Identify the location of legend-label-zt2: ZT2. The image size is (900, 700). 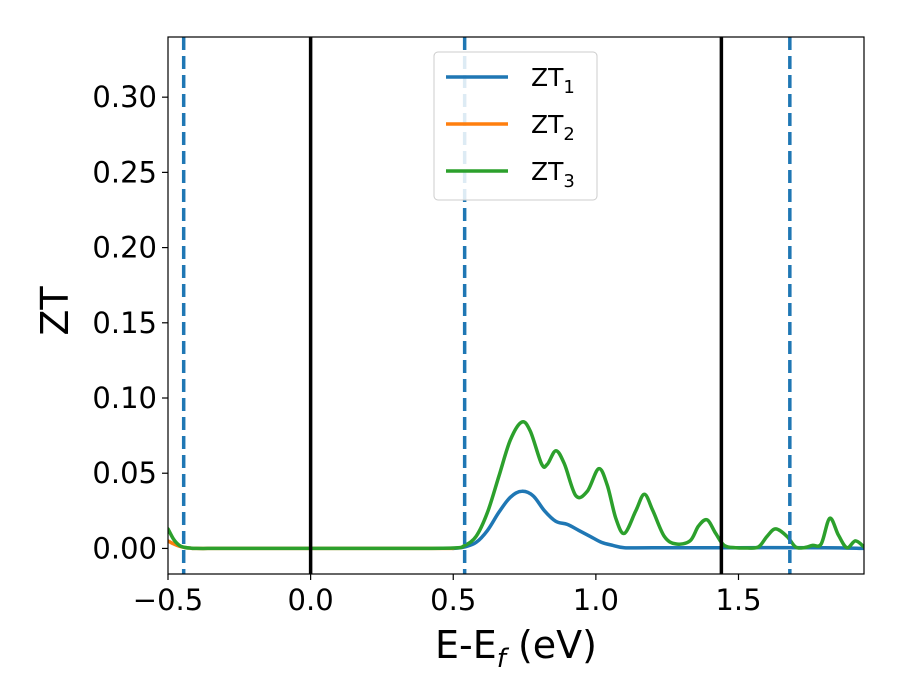
(553, 127).